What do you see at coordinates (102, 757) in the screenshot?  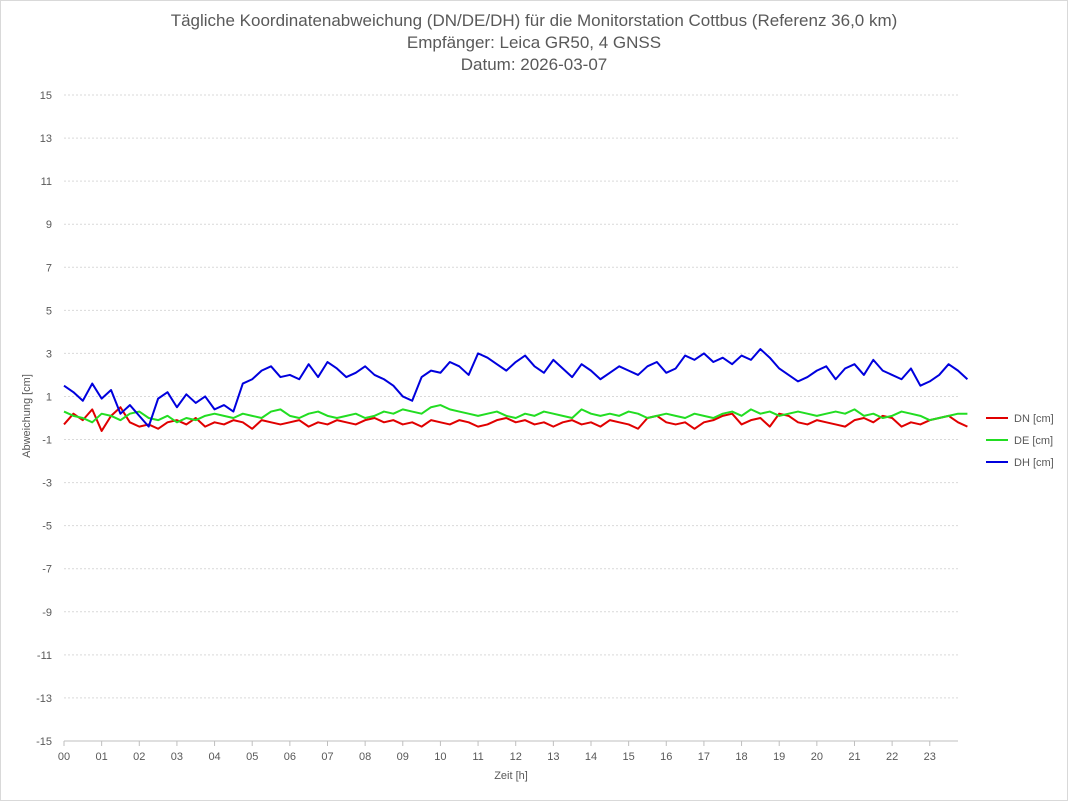 I see `x-tick-label: 01` at bounding box center [102, 757].